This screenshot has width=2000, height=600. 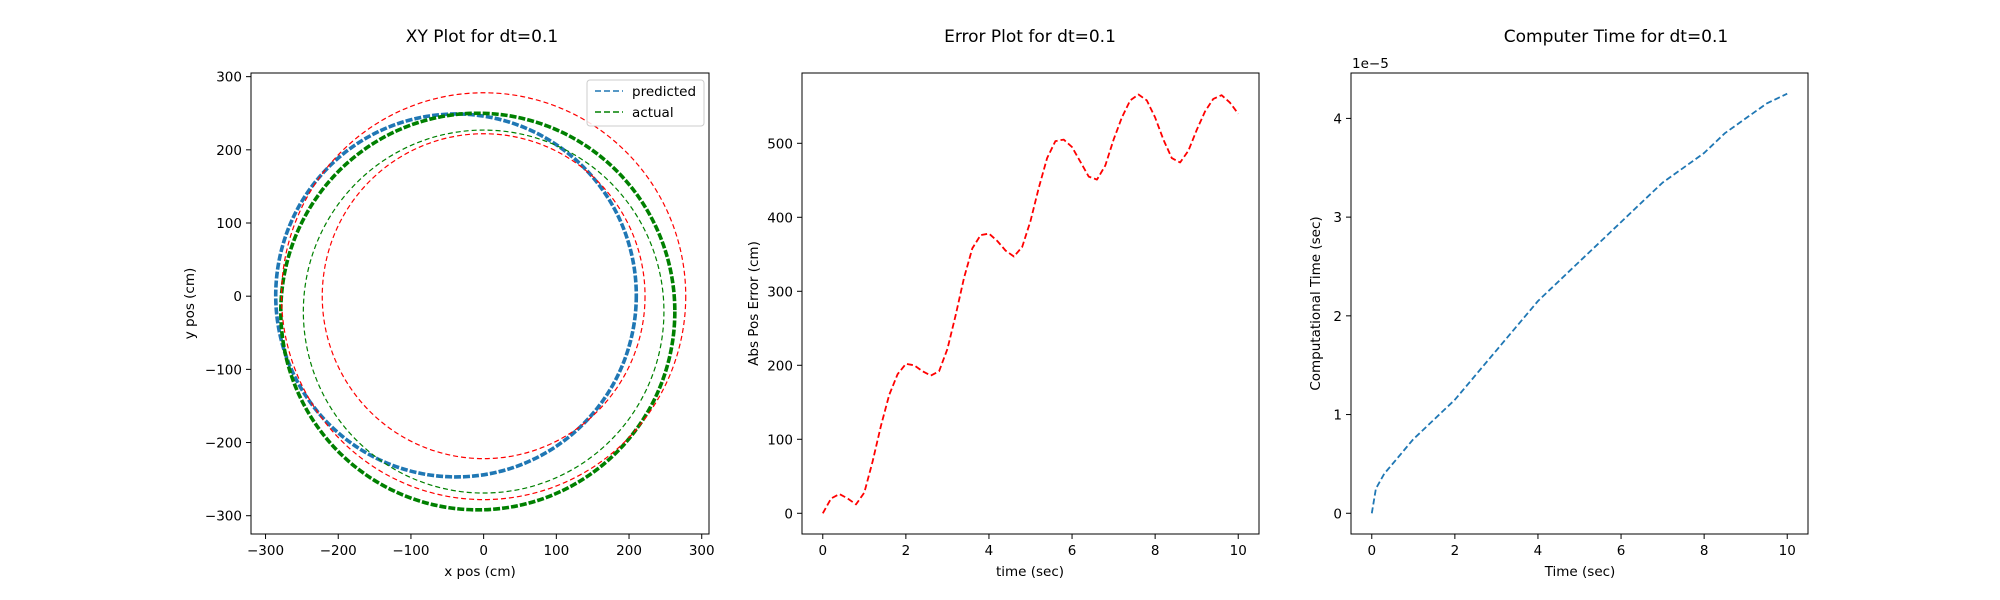 I want to click on legend-predicted-label: predicted, so click(x=664, y=92).